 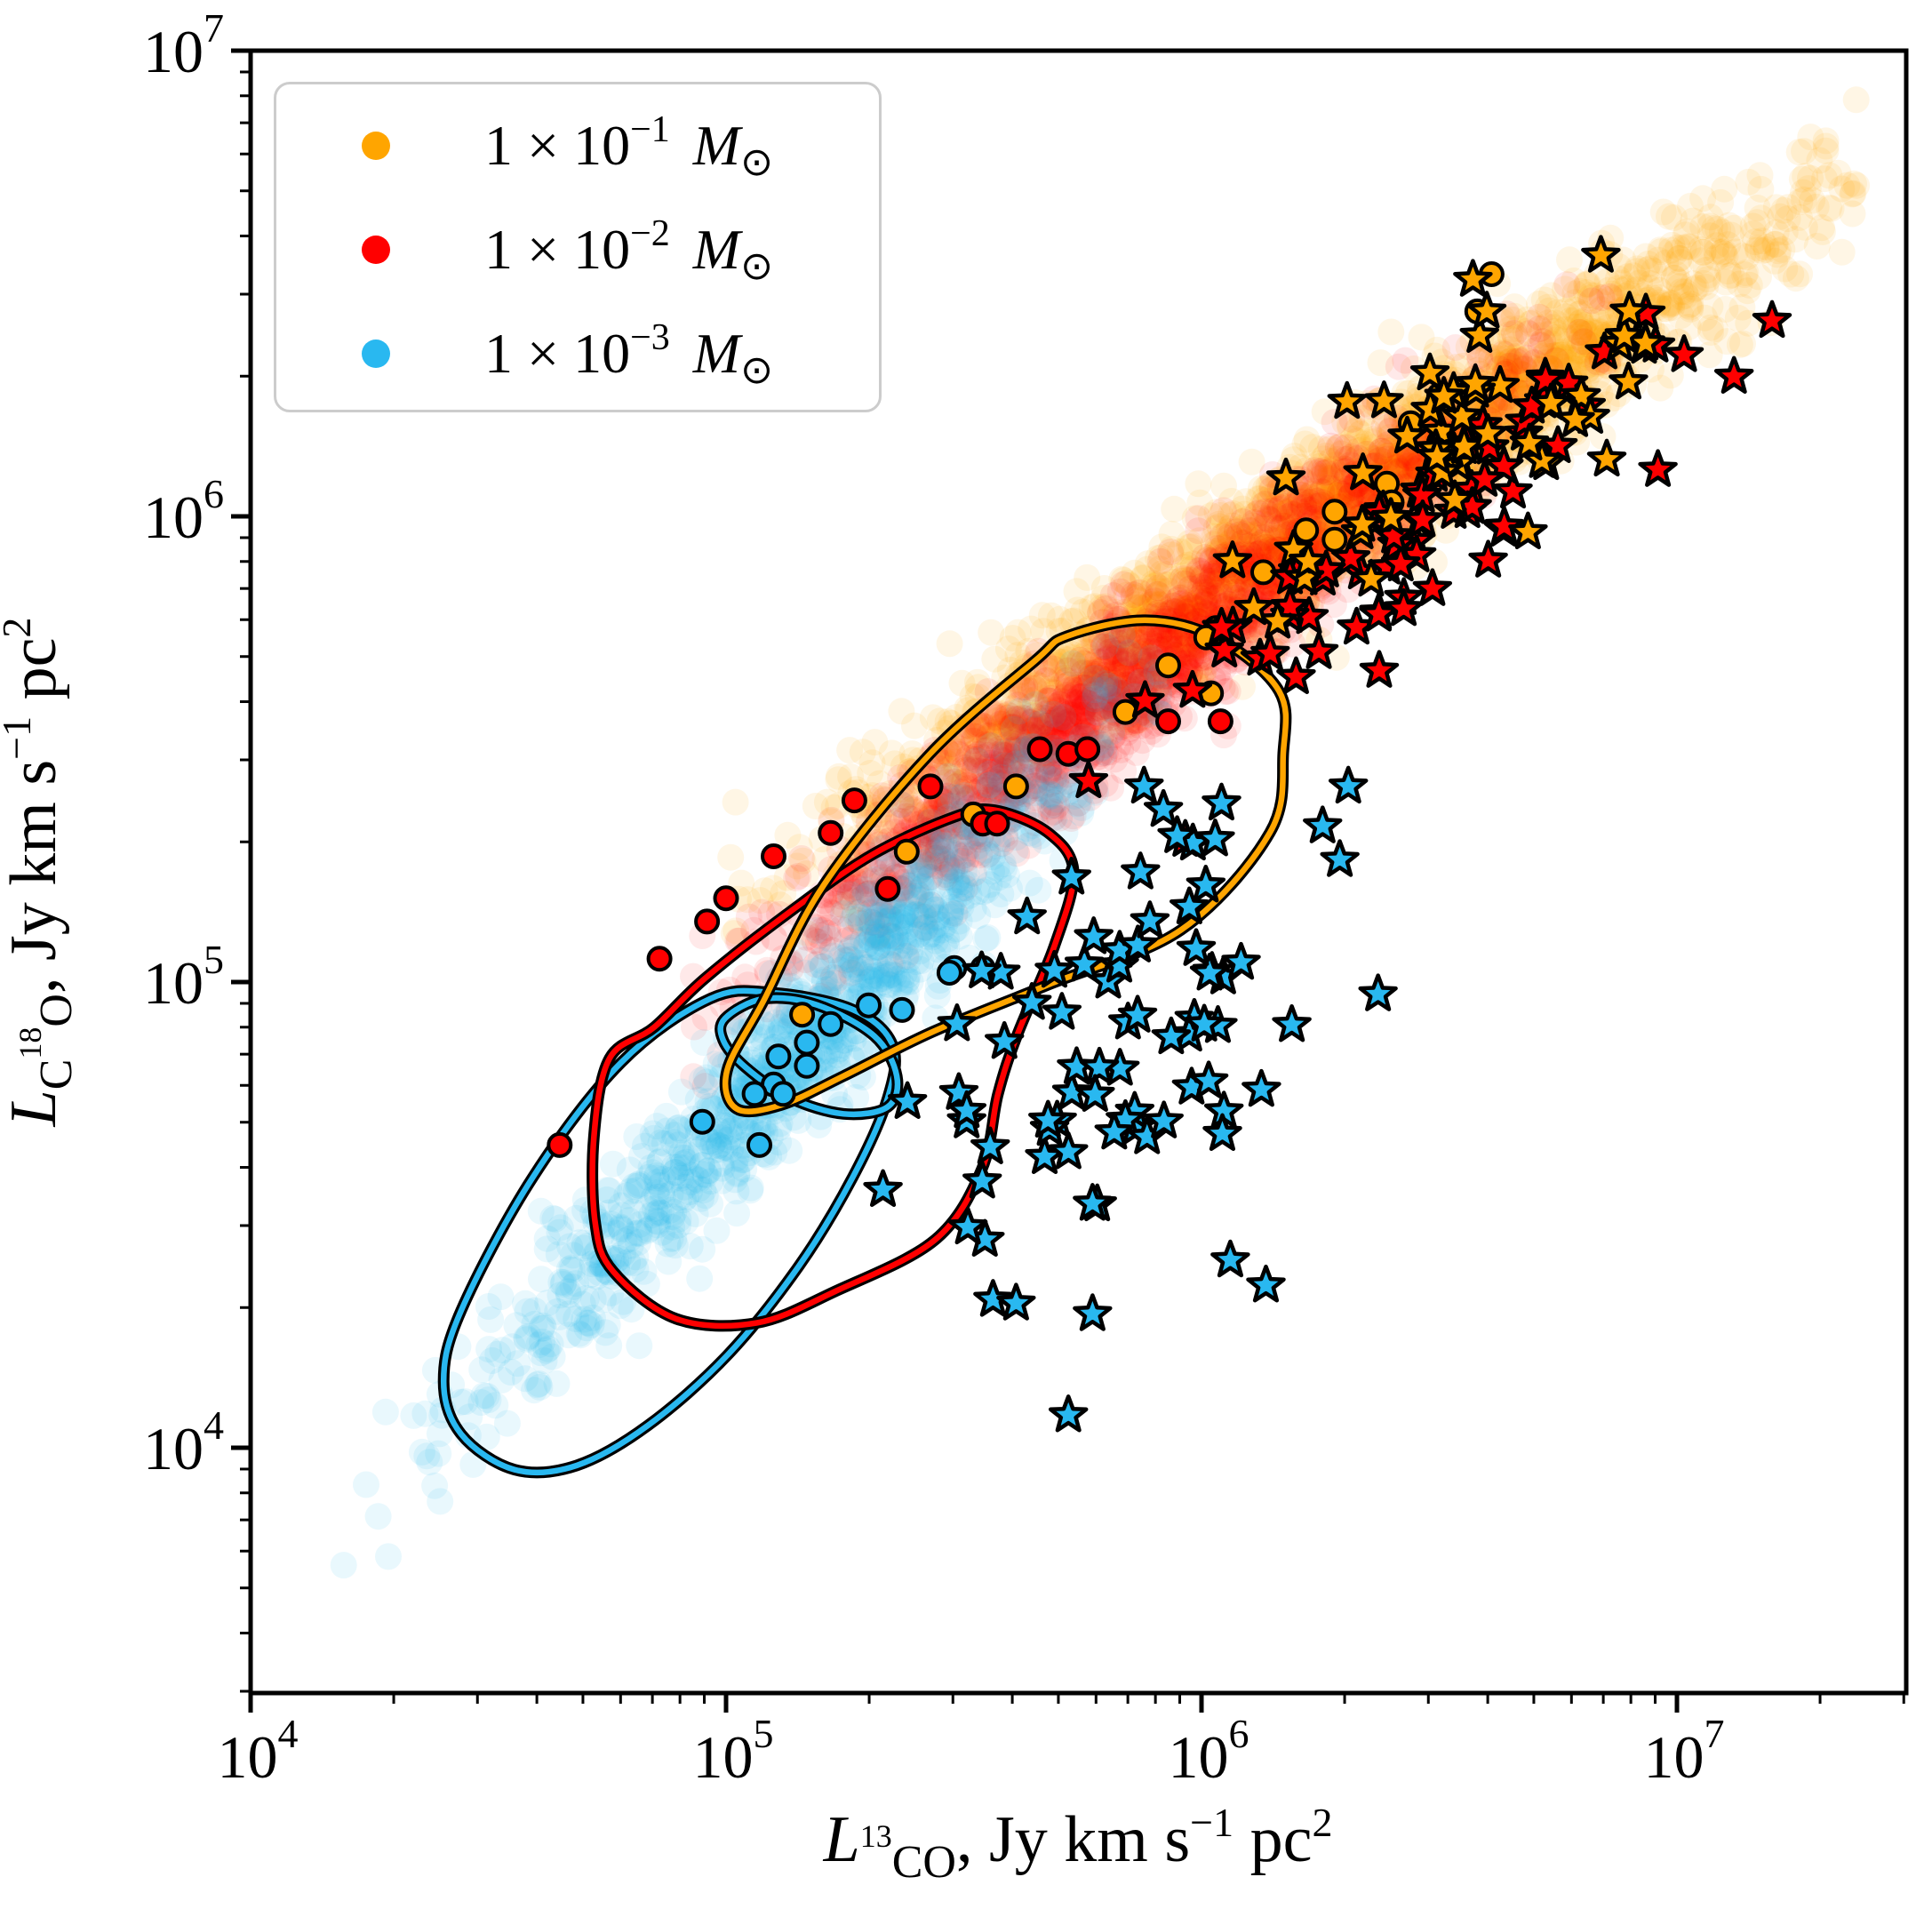 I want to click on x-axis-title: L13CO, Jy km s−1 pc2, so click(x=1078, y=1844).